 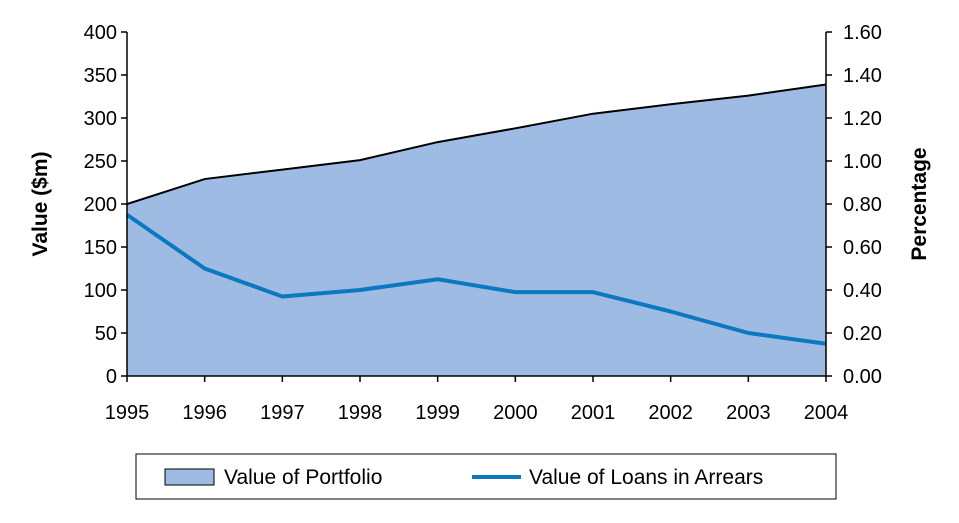 What do you see at coordinates (100, 205) in the screenshot?
I see `y-tick-label-left: 200` at bounding box center [100, 205].